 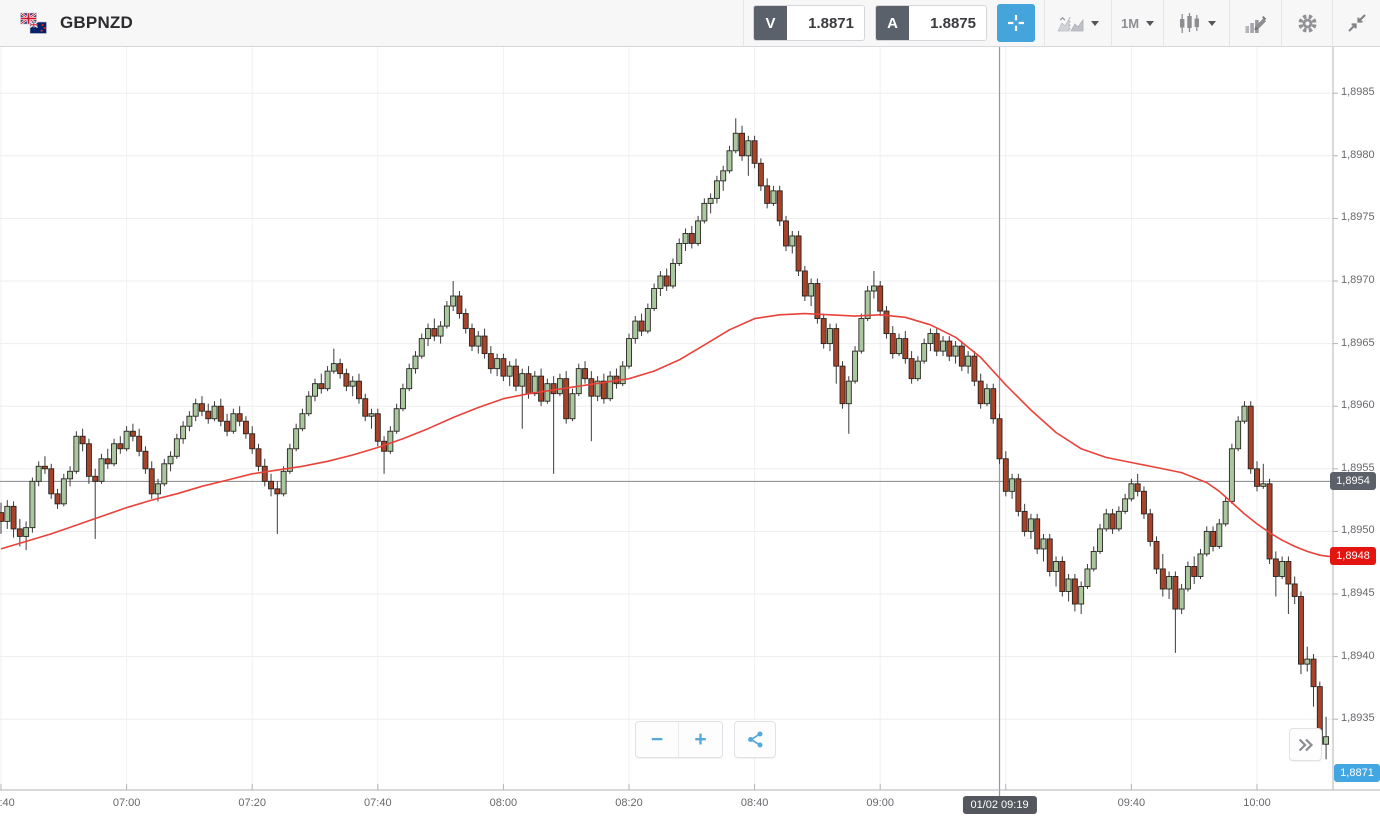 I want to click on crosshair-tool-button, so click(x=1016, y=23).